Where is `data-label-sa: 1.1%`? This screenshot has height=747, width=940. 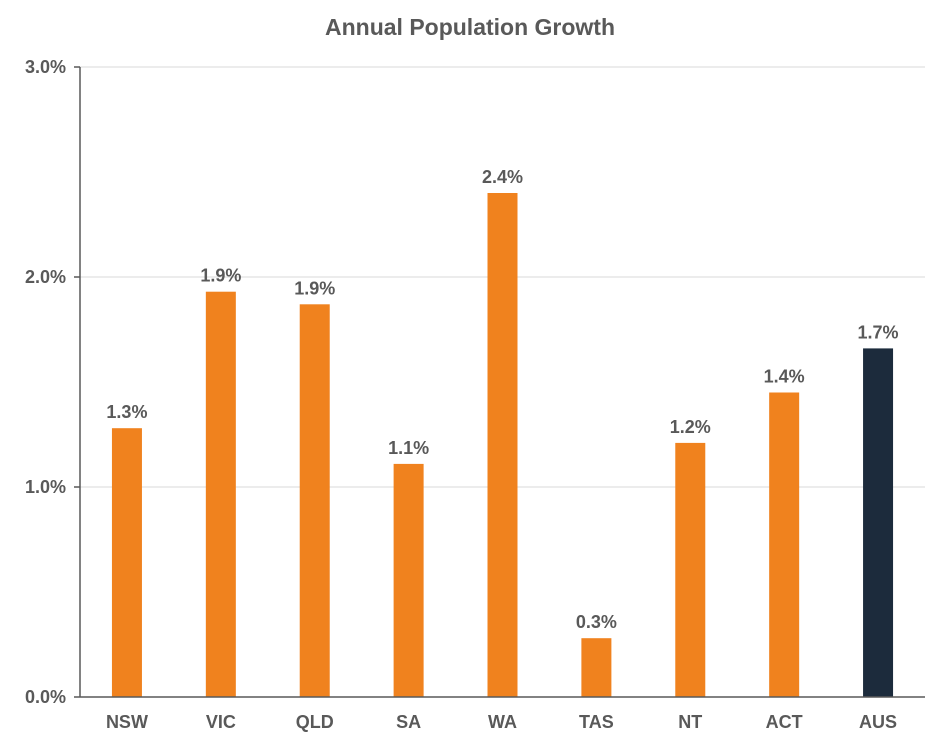
data-label-sa: 1.1% is located at coordinates (408, 448).